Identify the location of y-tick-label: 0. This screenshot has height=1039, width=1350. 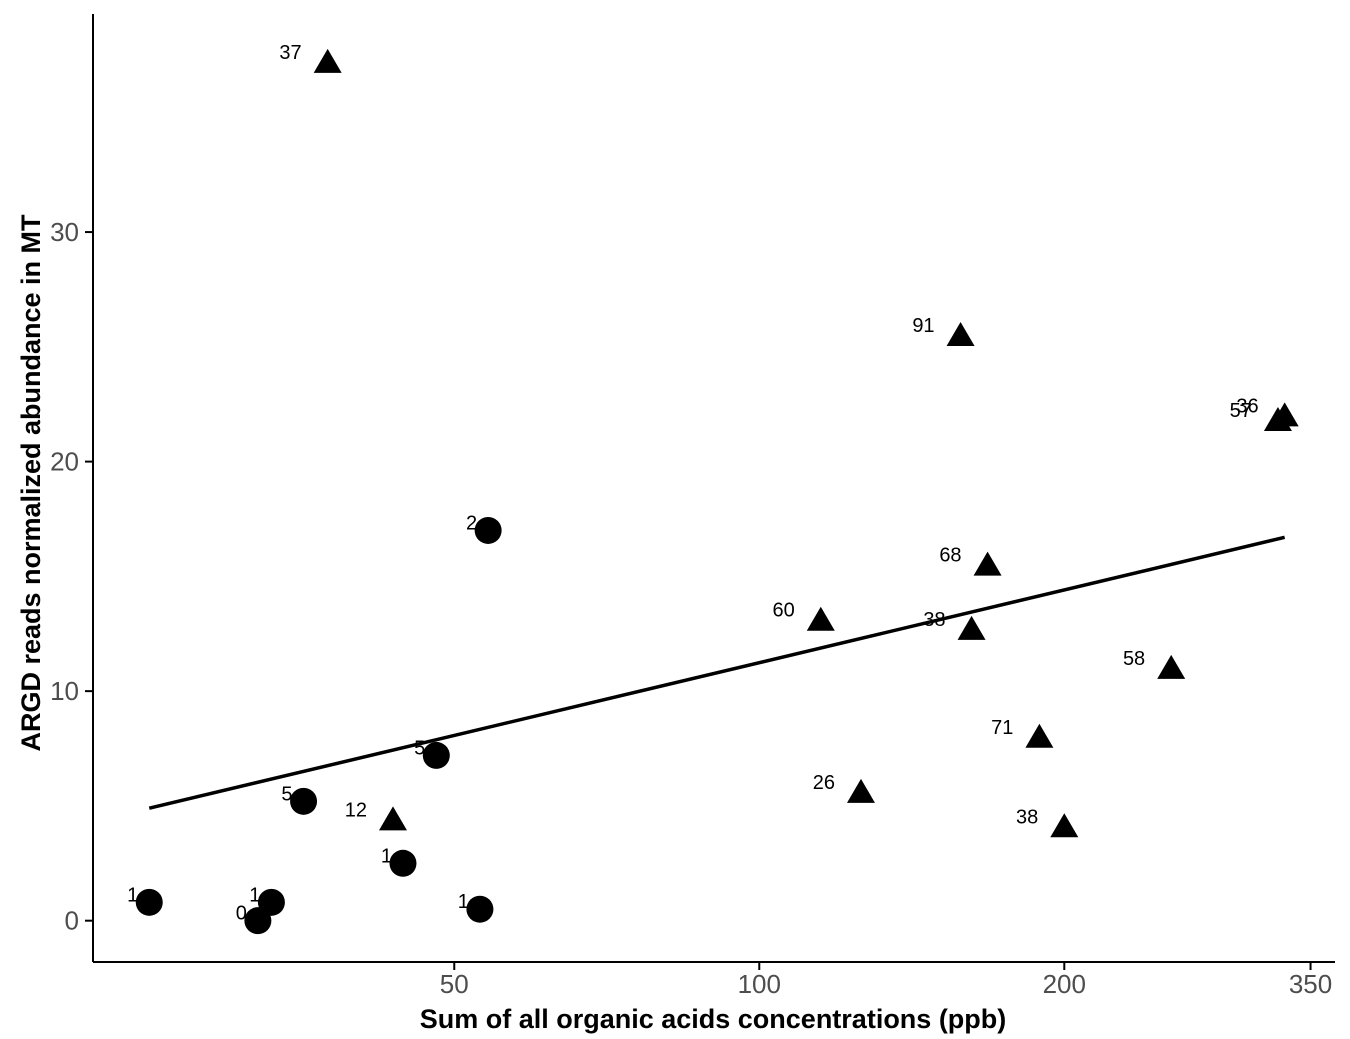
(72, 921).